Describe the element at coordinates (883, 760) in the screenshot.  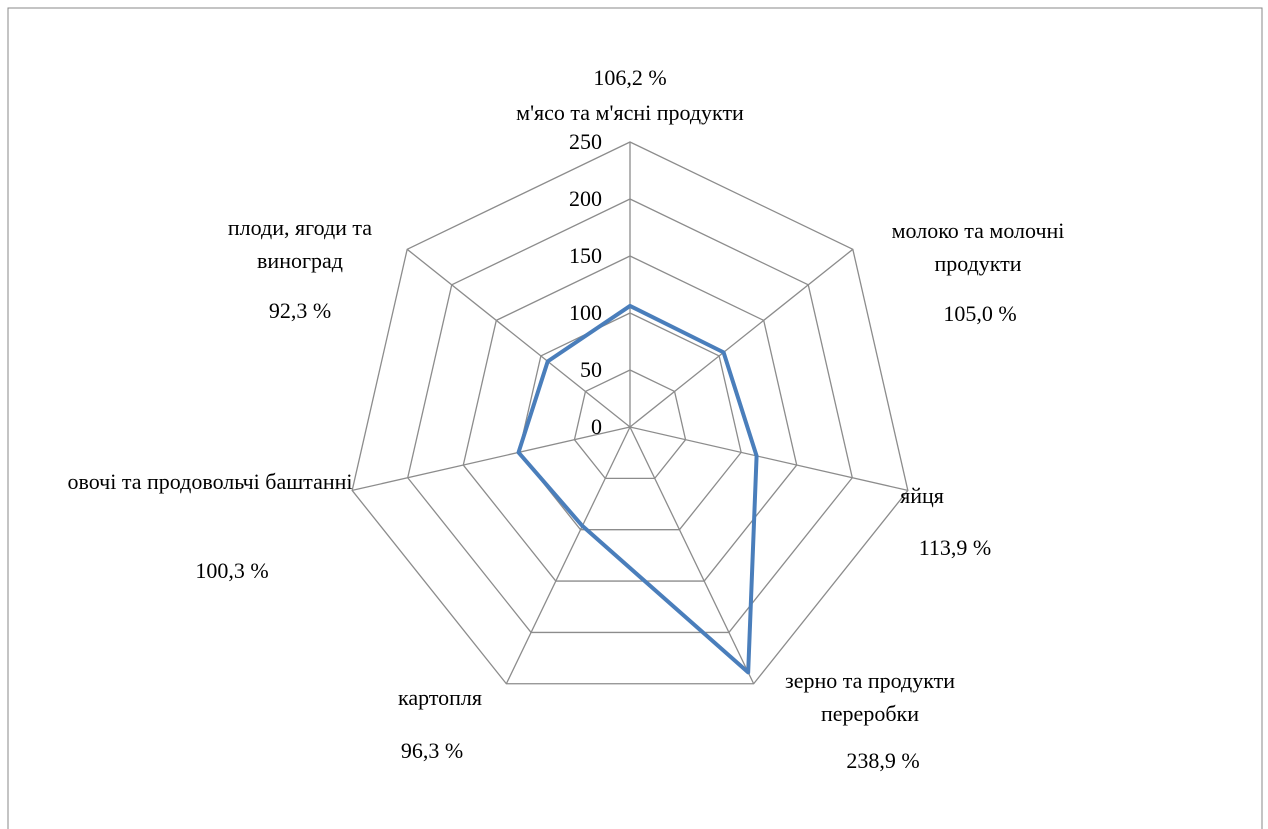
I see `value-label: 238,9 %` at that location.